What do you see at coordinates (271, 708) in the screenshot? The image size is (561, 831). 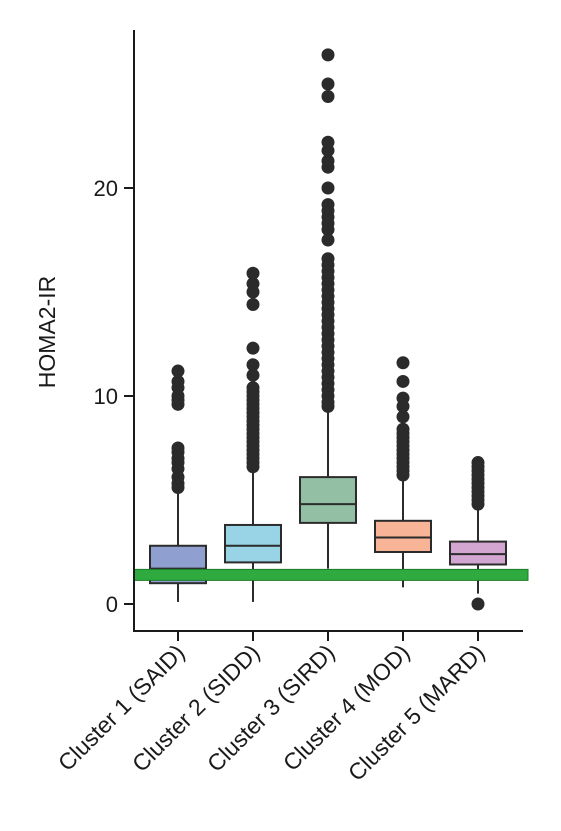 I see `x-tick-label: Cluster 3 (SIRD)` at bounding box center [271, 708].